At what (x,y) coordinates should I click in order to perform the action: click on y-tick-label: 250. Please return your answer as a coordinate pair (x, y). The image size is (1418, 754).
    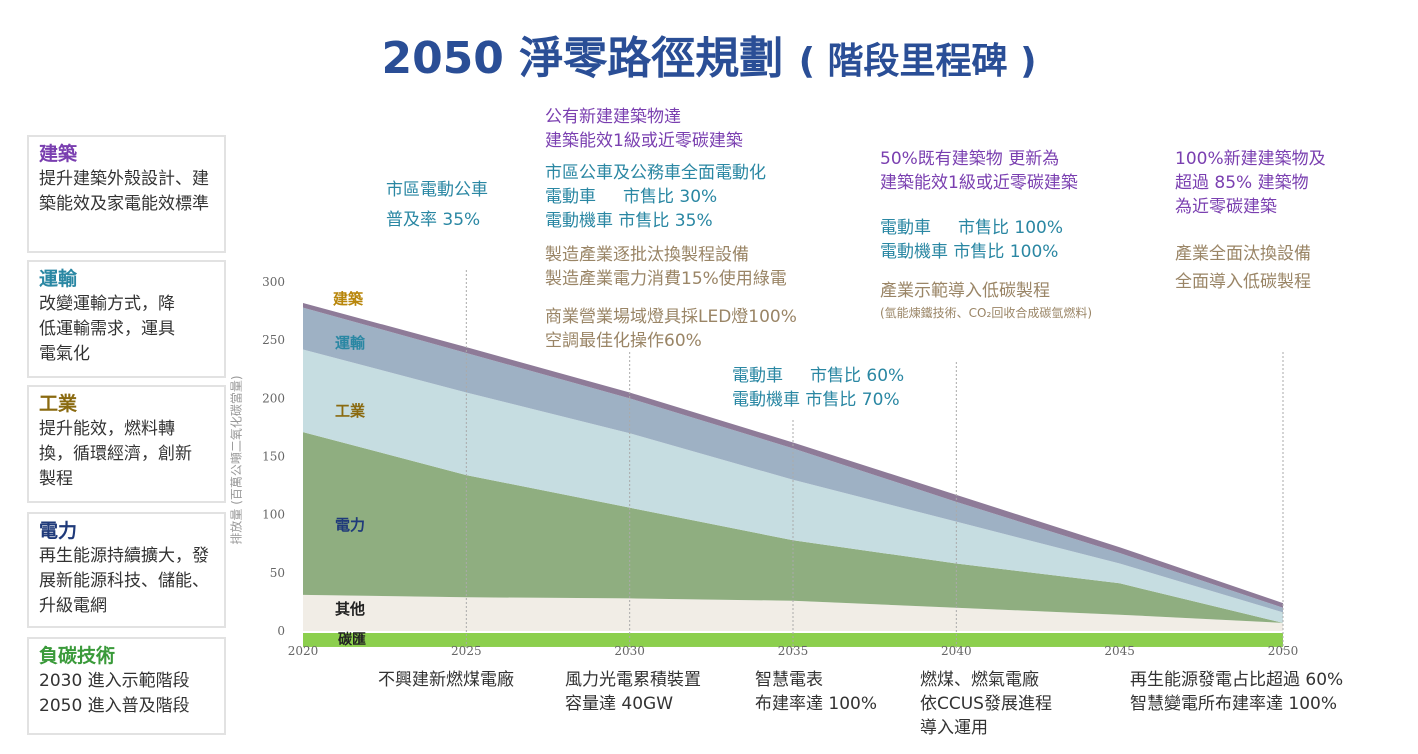
    Looking at the image, I should click on (273, 340).